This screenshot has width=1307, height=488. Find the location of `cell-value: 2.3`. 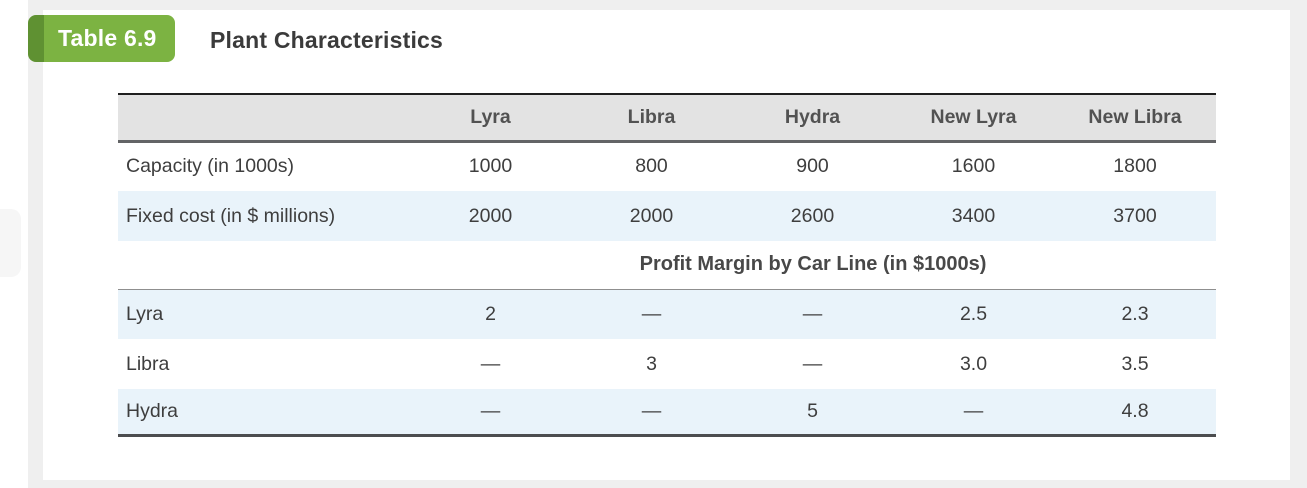

cell-value: 2.3 is located at coordinates (1135, 314).